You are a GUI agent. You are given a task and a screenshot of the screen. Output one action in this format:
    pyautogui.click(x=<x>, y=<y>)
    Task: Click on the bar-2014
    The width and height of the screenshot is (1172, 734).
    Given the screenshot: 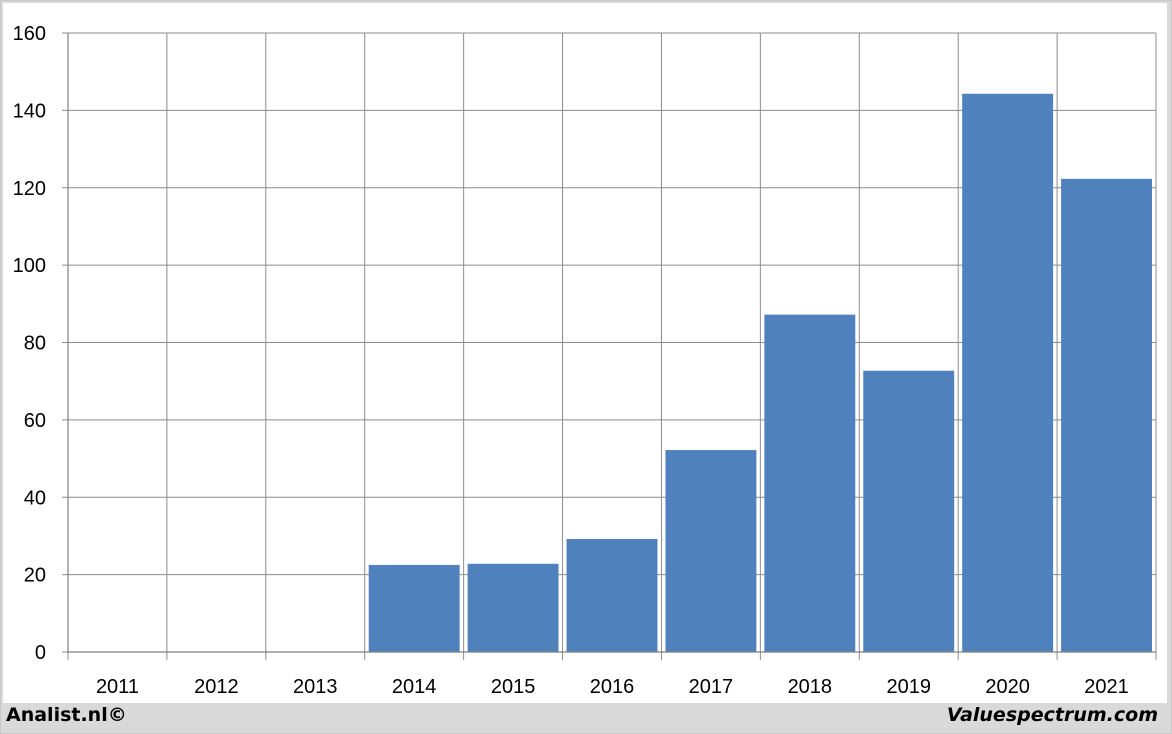 What is the action you would take?
    pyautogui.click(x=414, y=608)
    